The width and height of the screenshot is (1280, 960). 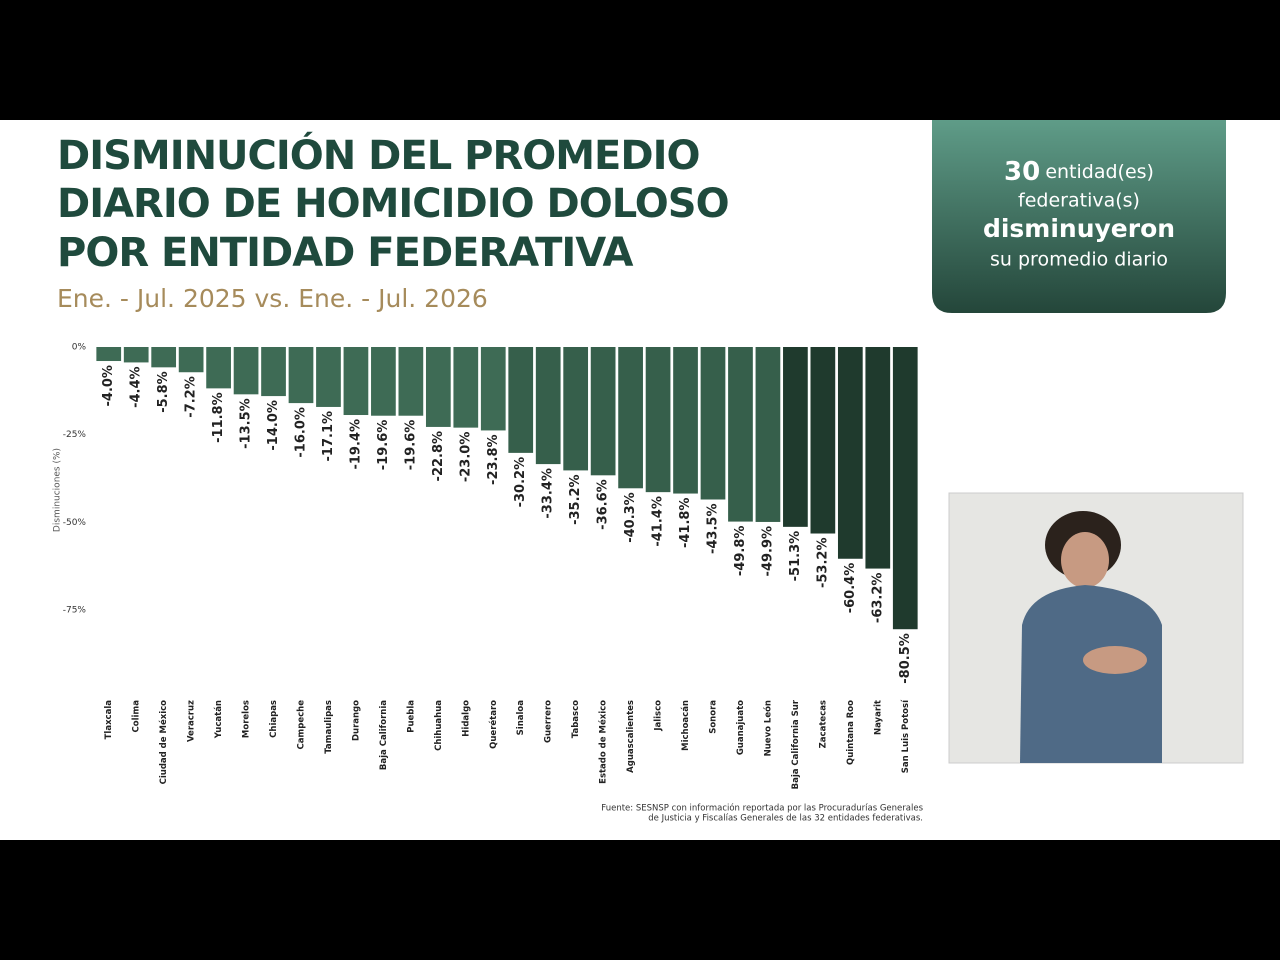 I want to click on value-label: -80.5%, so click(x=905, y=658).